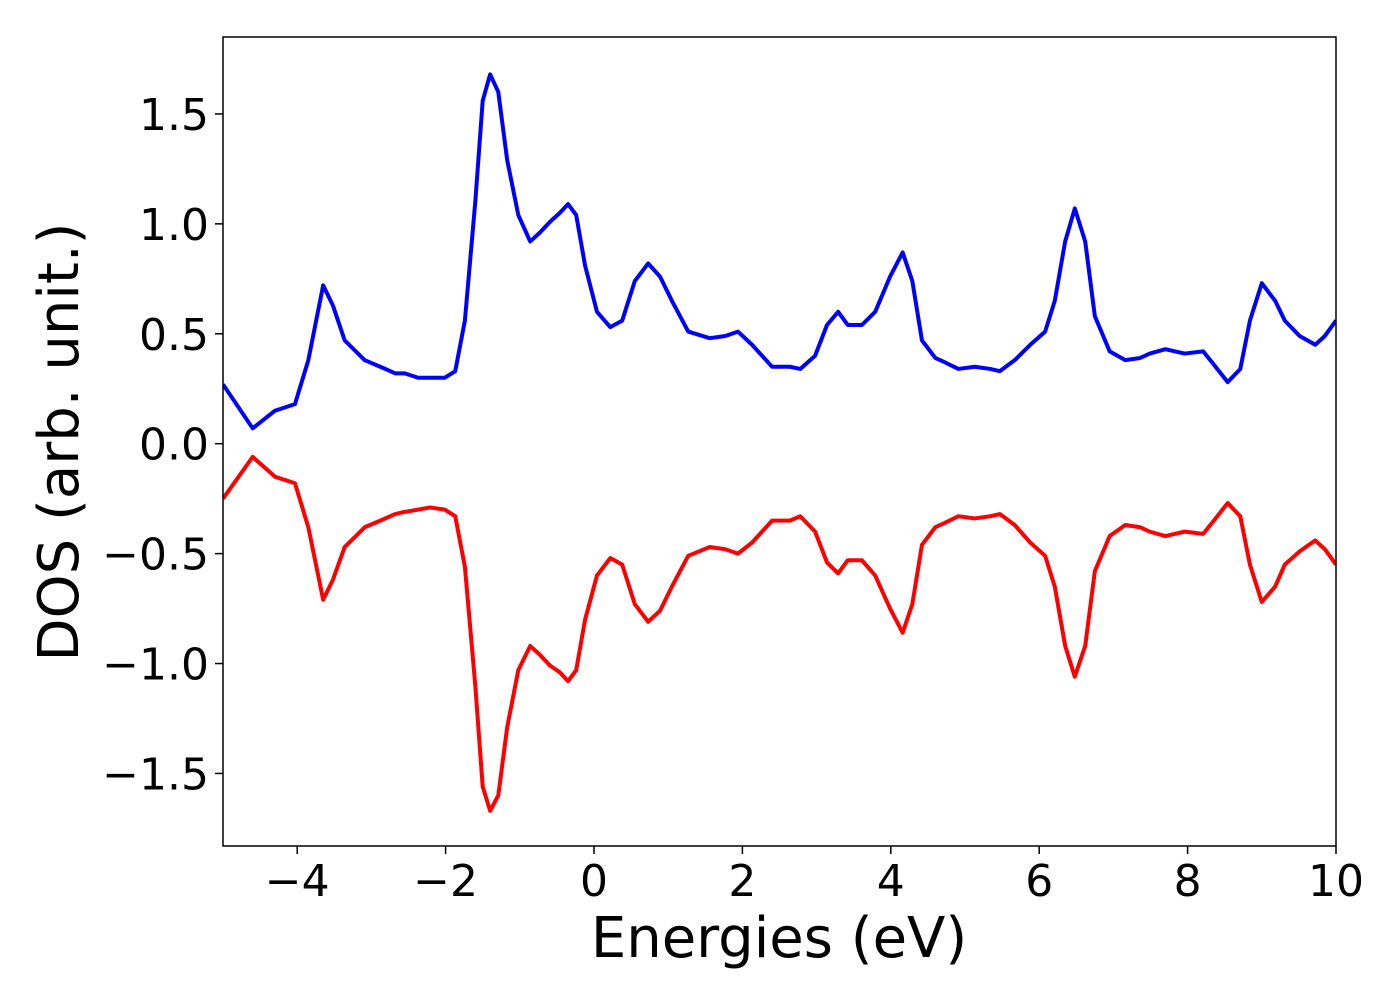 This screenshot has height=1000, width=1400. I want to click on x-tick-label: 0, so click(594, 881).